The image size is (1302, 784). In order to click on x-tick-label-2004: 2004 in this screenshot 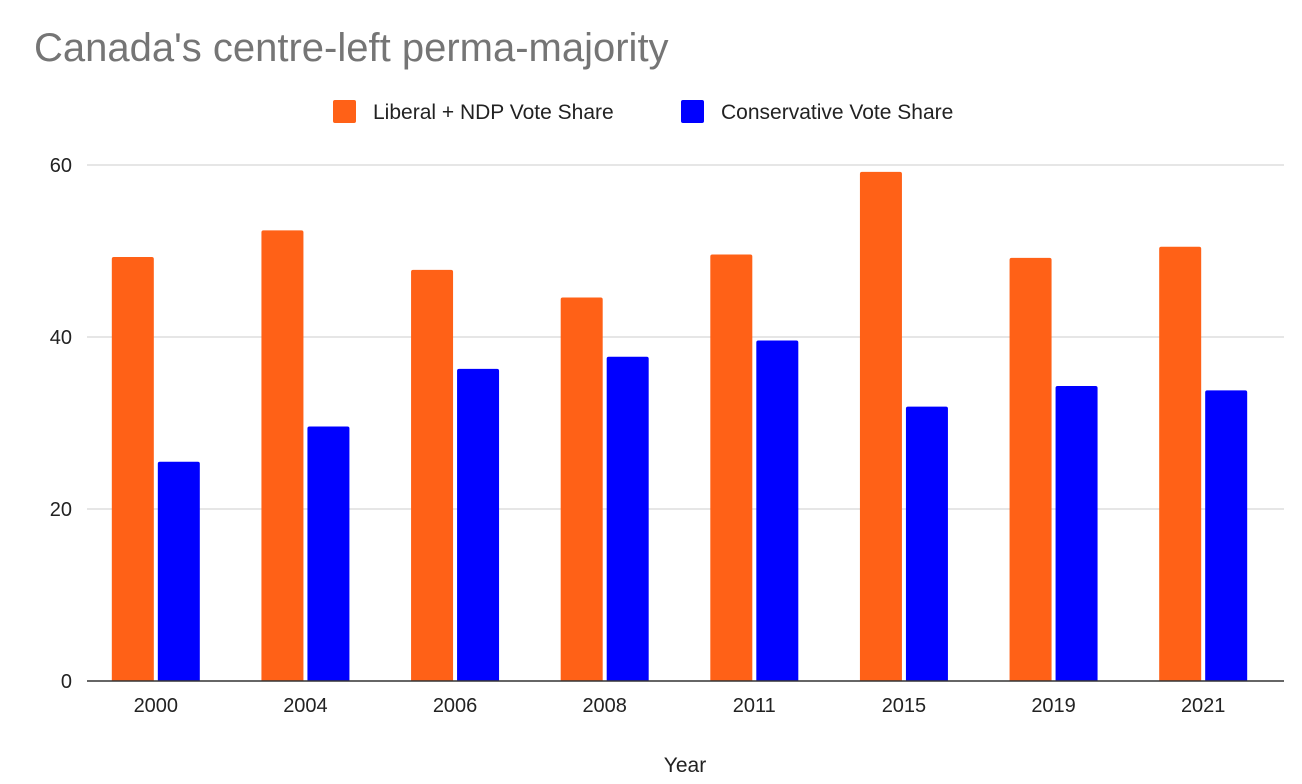, I will do `click(305, 706)`.